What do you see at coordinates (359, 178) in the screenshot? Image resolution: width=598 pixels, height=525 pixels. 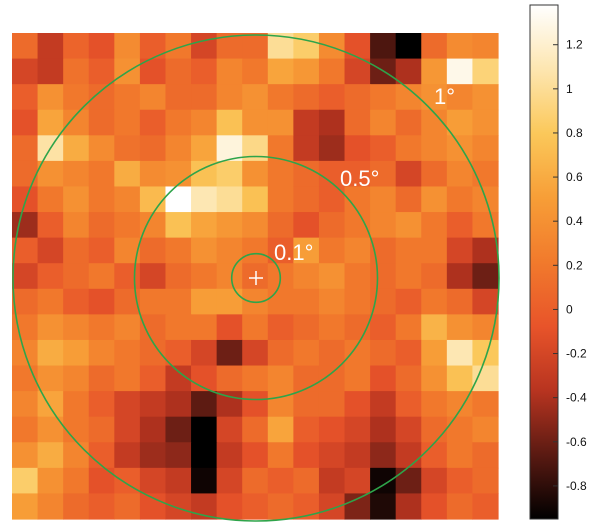 I see `ring-label-0-5deg: 0.5°` at bounding box center [359, 178].